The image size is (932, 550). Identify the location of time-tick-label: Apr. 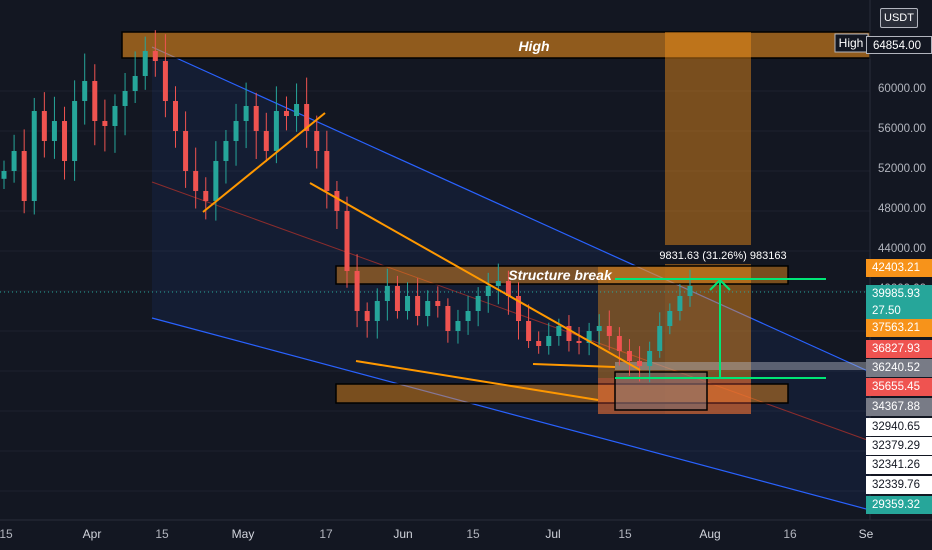
(92, 534).